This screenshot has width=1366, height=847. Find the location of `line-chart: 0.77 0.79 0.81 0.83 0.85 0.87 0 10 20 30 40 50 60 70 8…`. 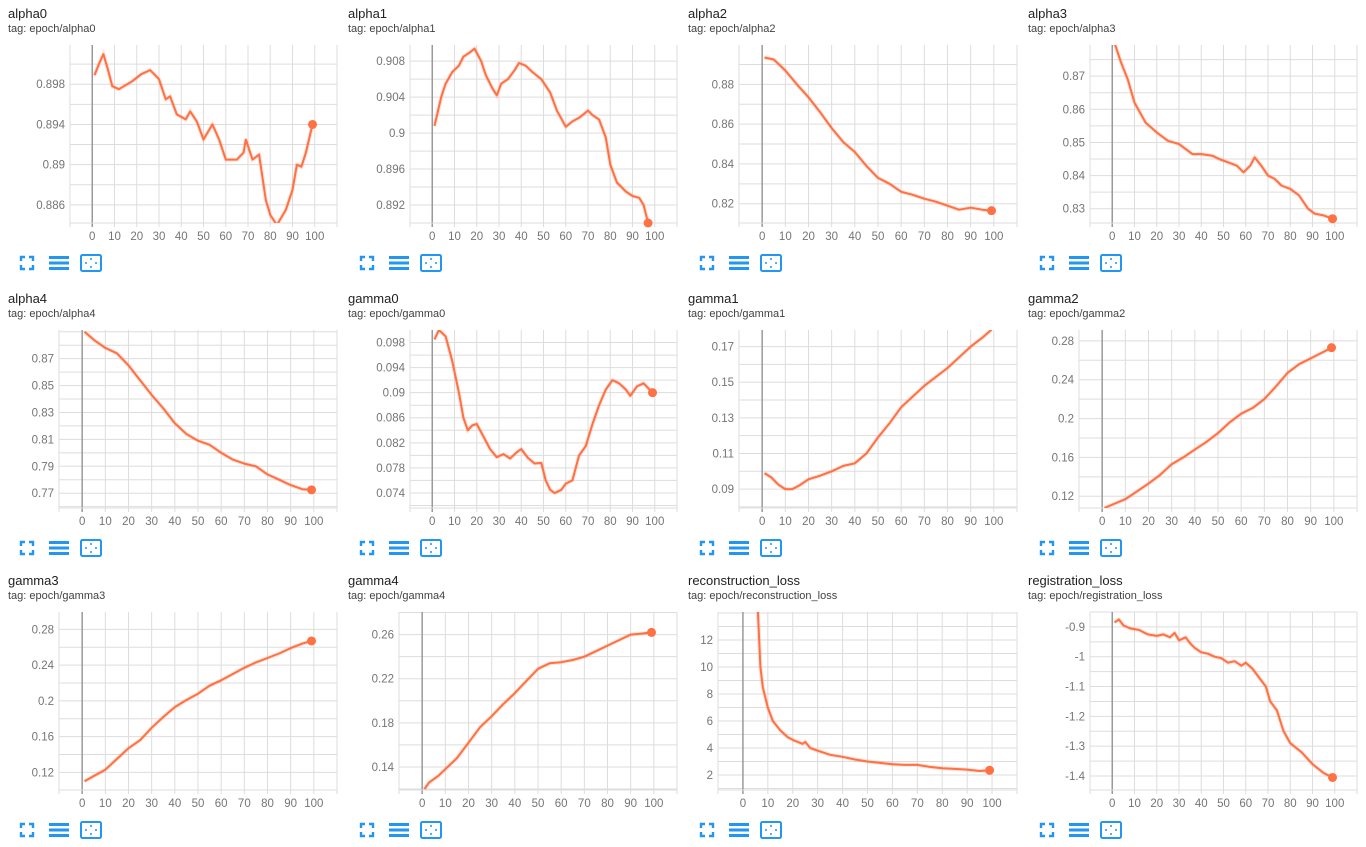

line-chart: 0.77 0.79 0.81 0.83 0.85 0.87 0 10 20 30 40 50 60 70 8… is located at coordinates (170, 410).